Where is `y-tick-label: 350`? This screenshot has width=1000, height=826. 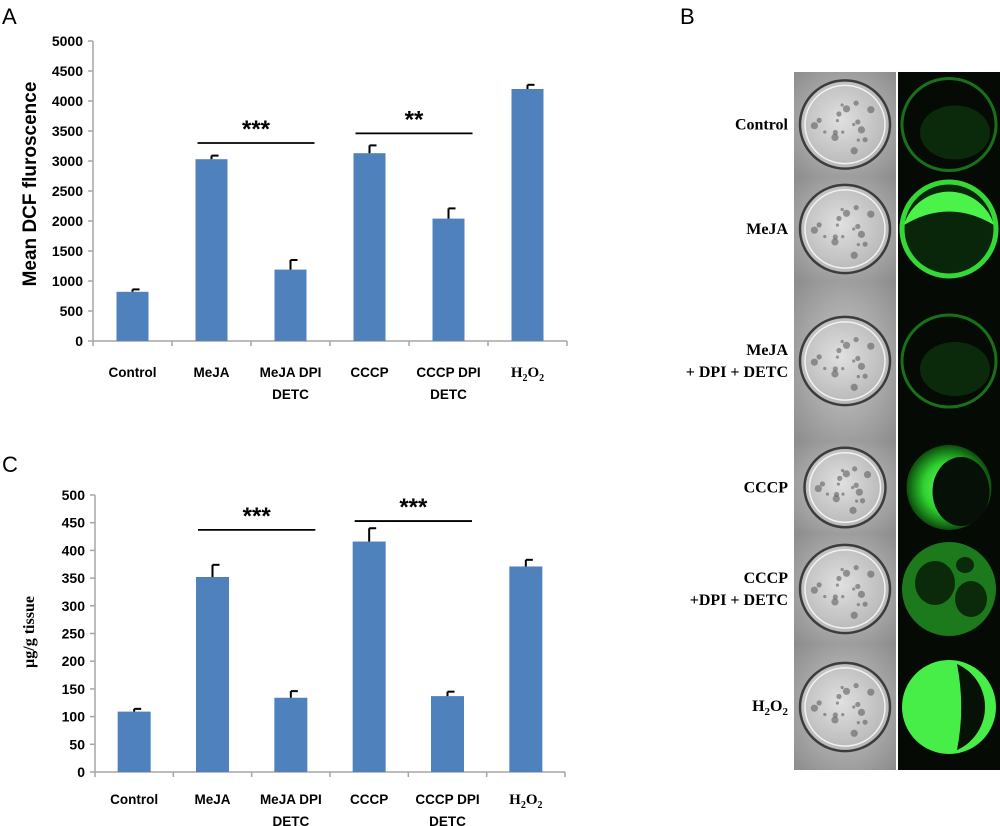
y-tick-label: 350 is located at coordinates (74, 578).